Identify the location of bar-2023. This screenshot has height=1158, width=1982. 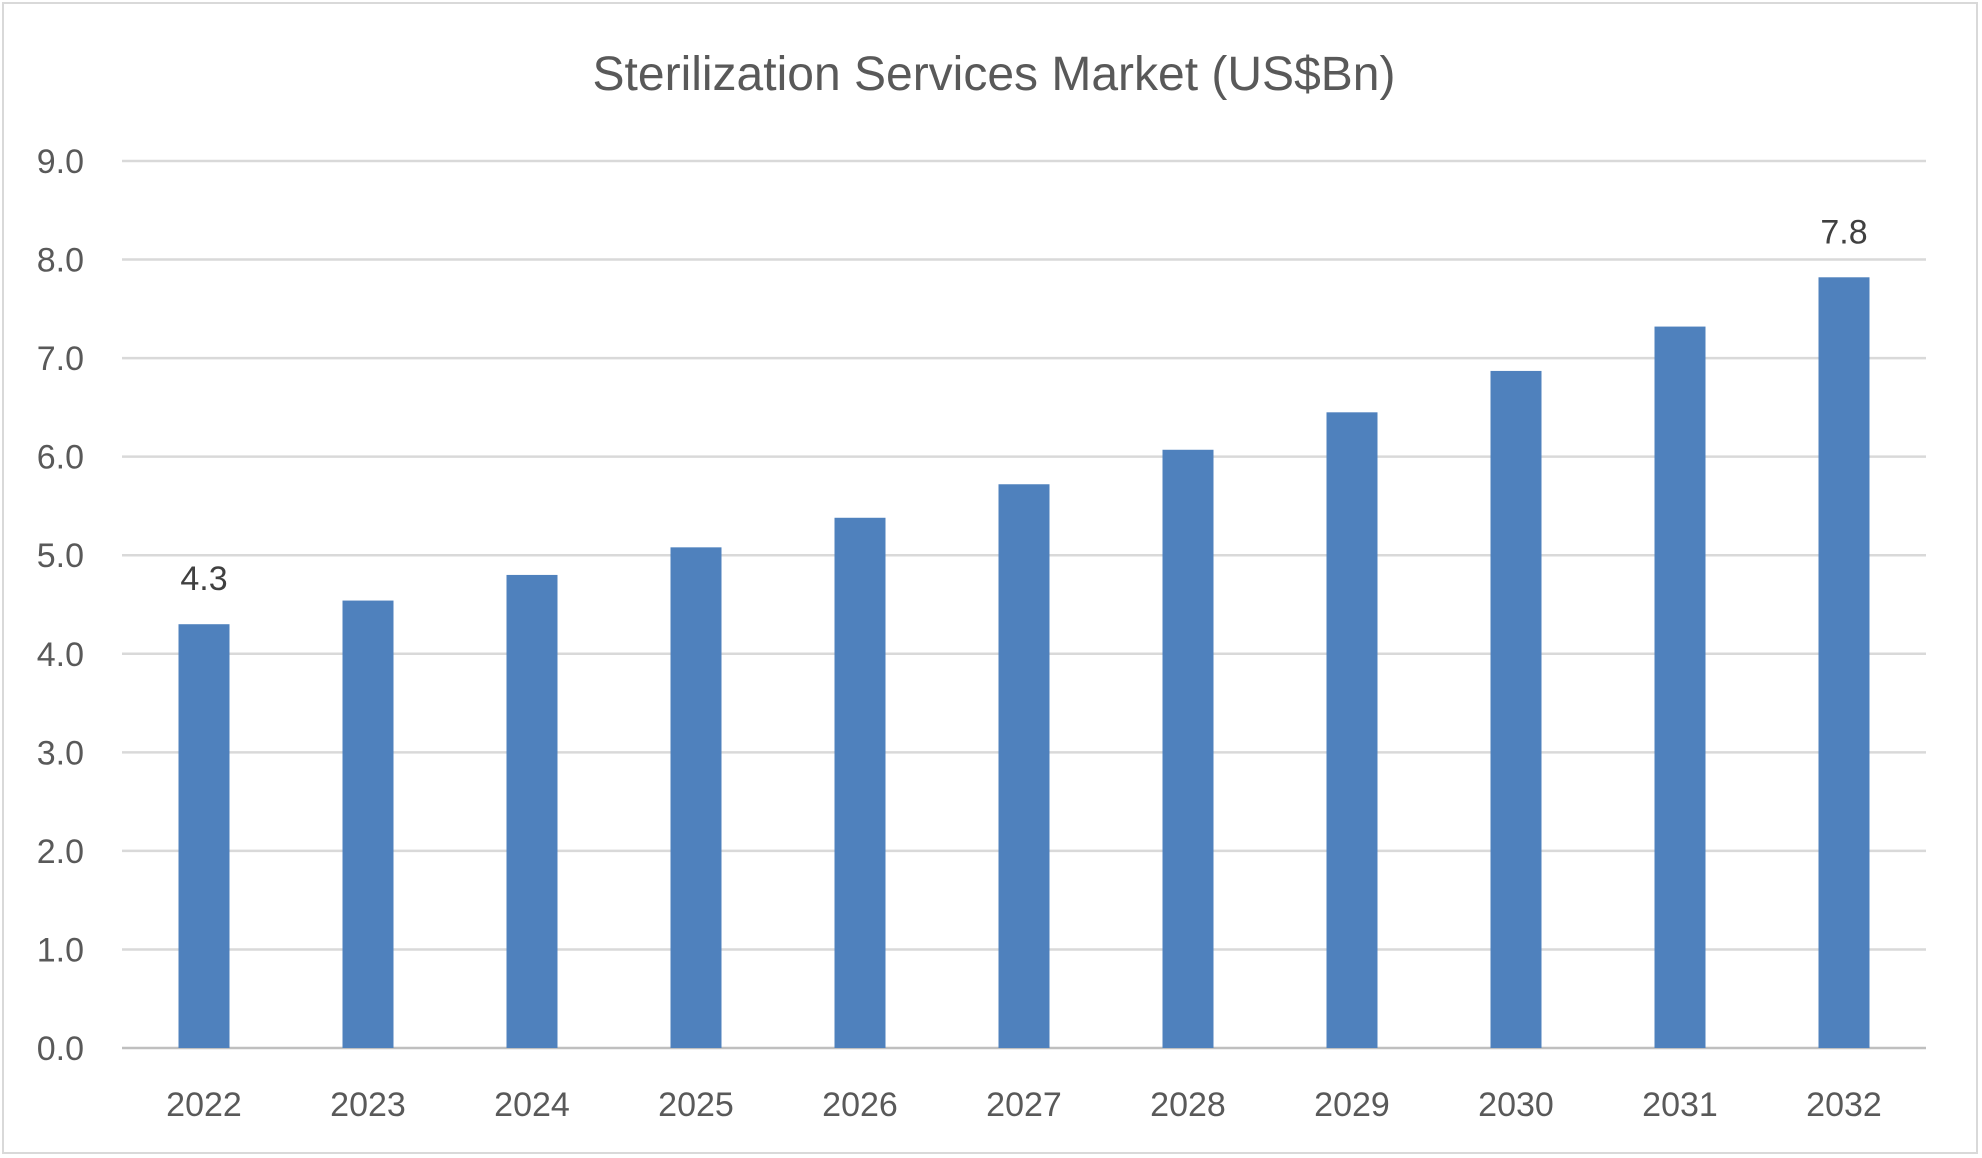
(368, 824).